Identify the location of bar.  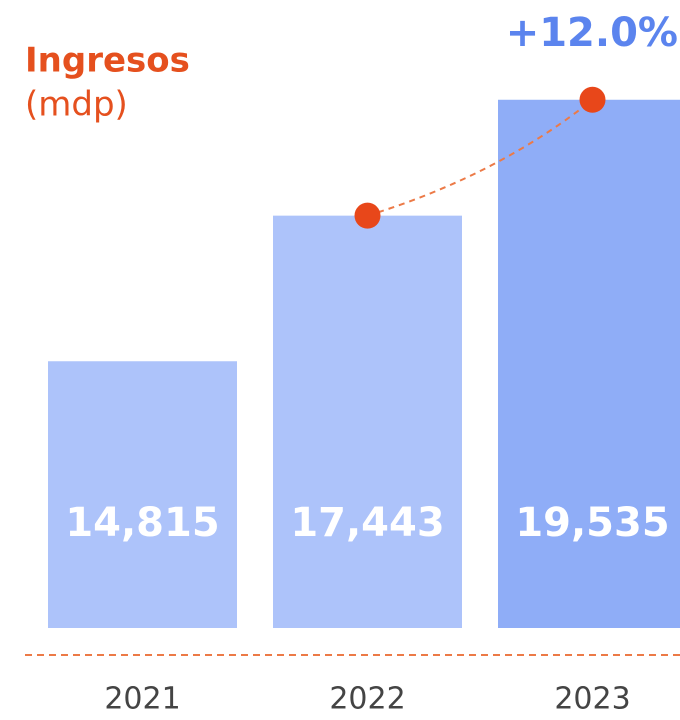
(142, 494).